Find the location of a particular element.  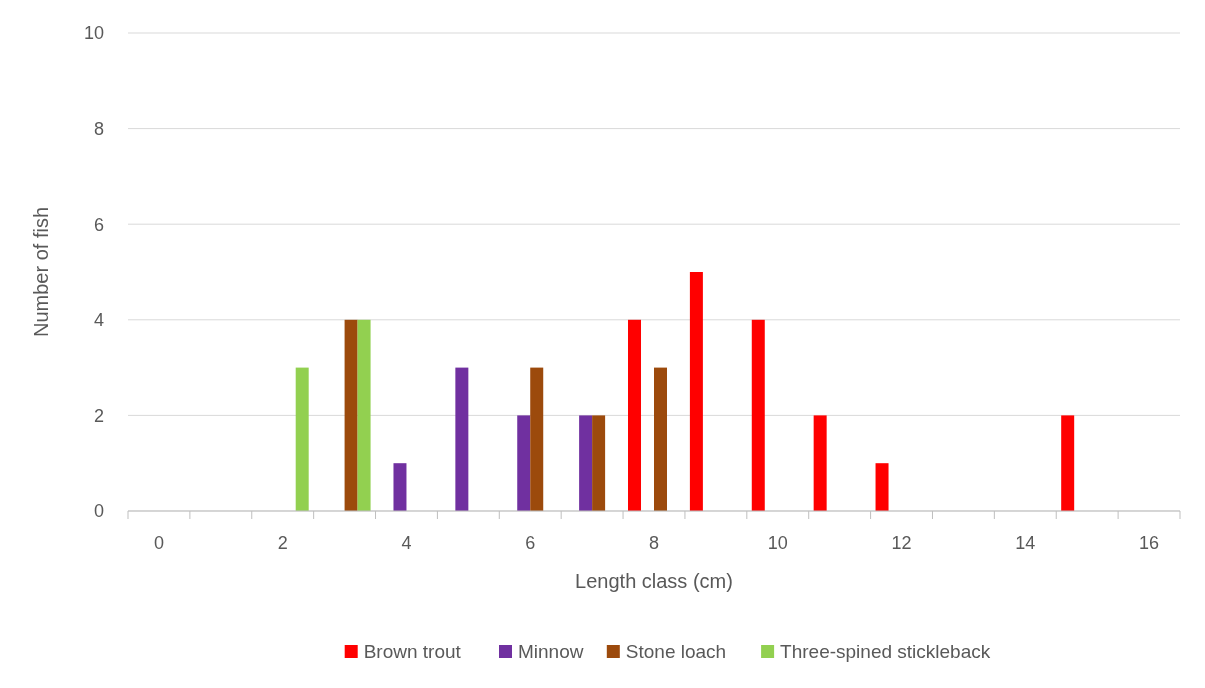

legend-label: Stone loach is located at coordinates (676, 651).